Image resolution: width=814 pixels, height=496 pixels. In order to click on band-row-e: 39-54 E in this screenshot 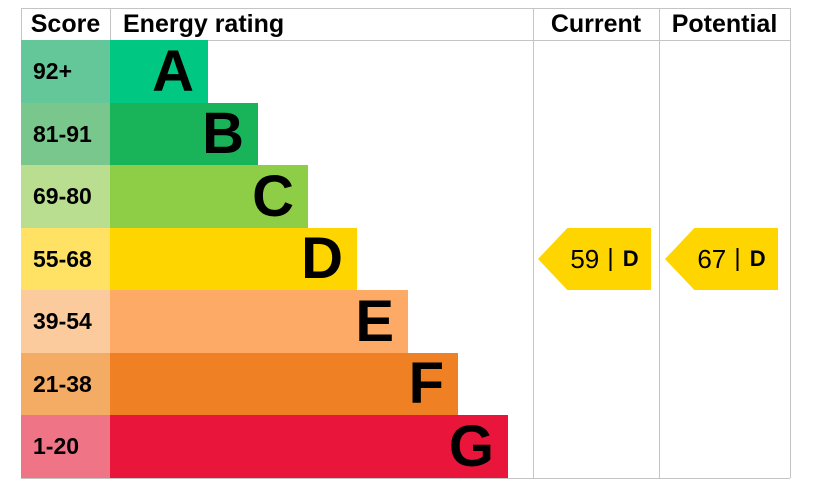, I will do `click(405, 321)`.